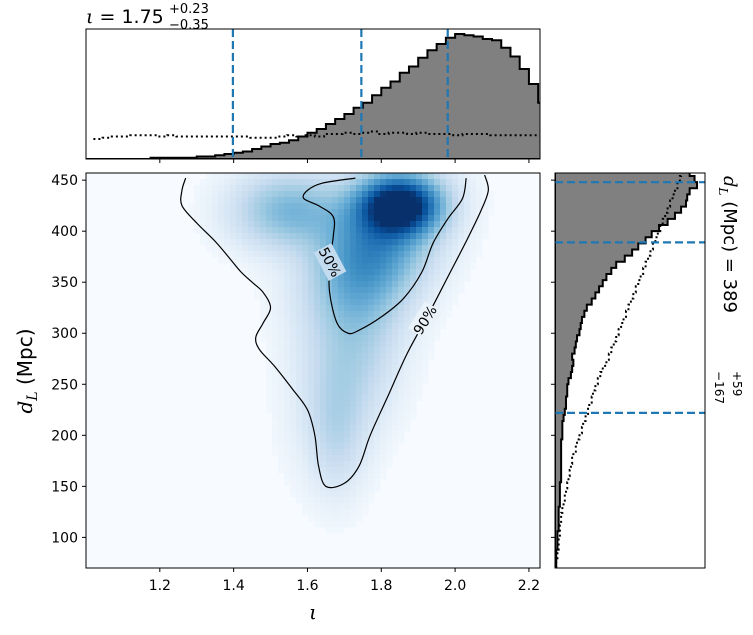 This screenshot has height=635, width=753. I want to click on dL-upper-error: +59, so click(737, 383).